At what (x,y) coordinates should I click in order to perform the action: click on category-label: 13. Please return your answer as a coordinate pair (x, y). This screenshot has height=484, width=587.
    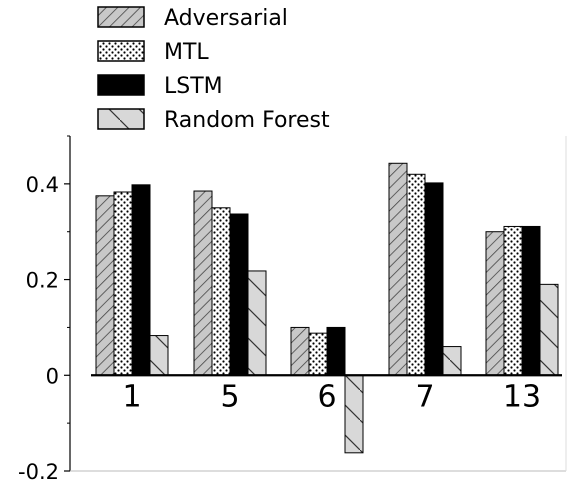
    Looking at the image, I should click on (522, 396).